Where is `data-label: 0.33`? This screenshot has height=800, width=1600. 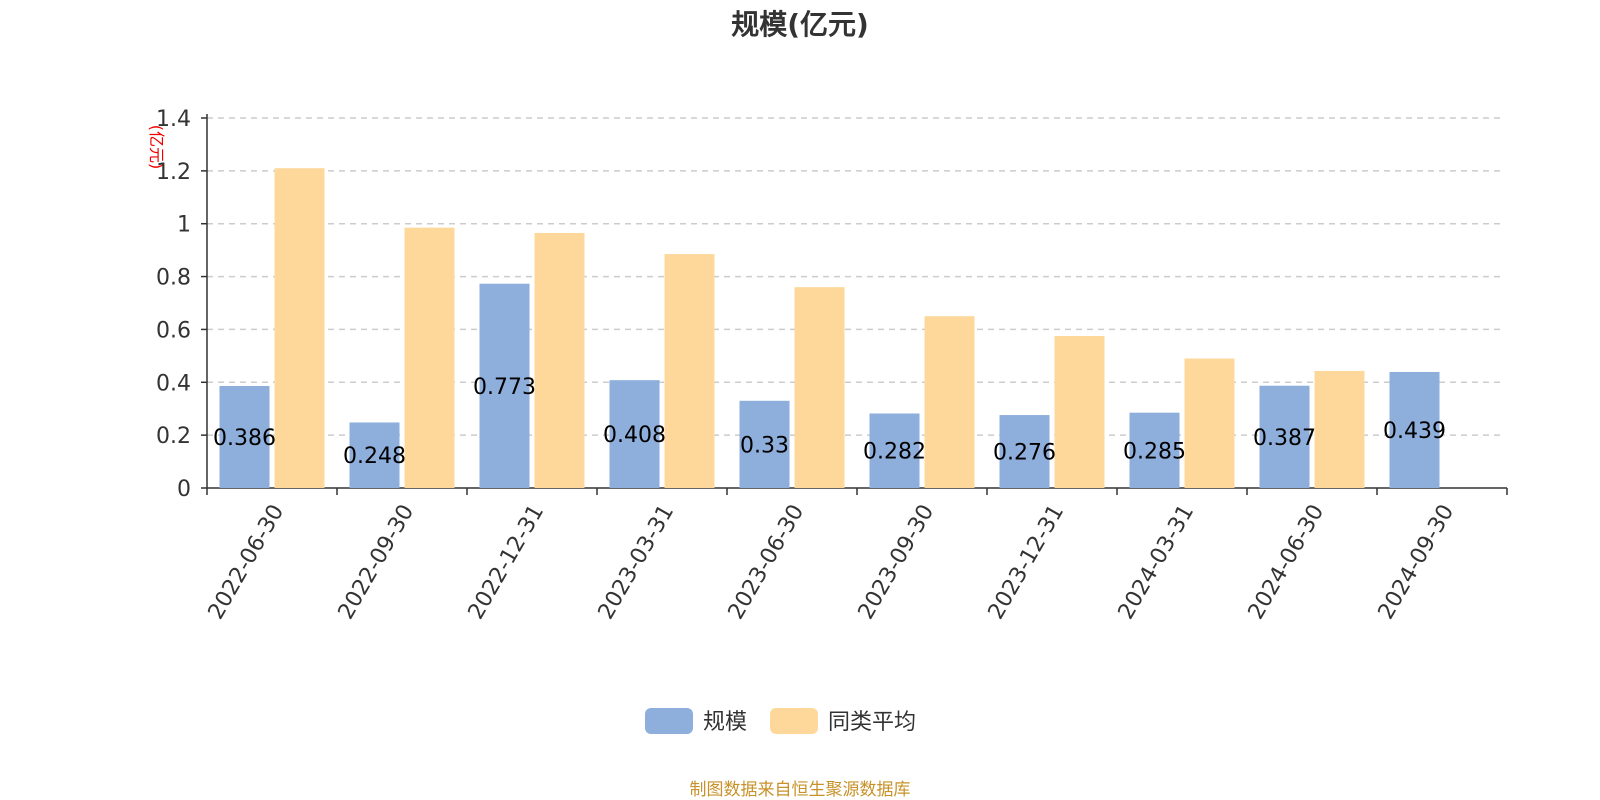 data-label: 0.33 is located at coordinates (764, 445).